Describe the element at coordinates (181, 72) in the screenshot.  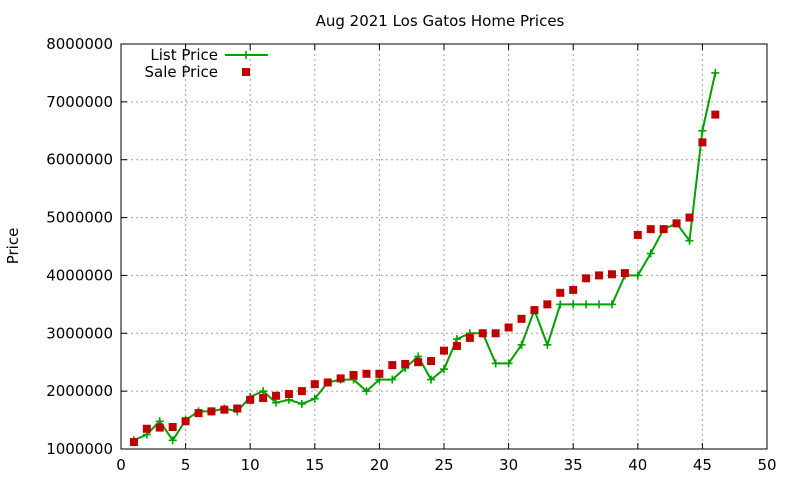
I see `legend-label: Sale Price` at that location.